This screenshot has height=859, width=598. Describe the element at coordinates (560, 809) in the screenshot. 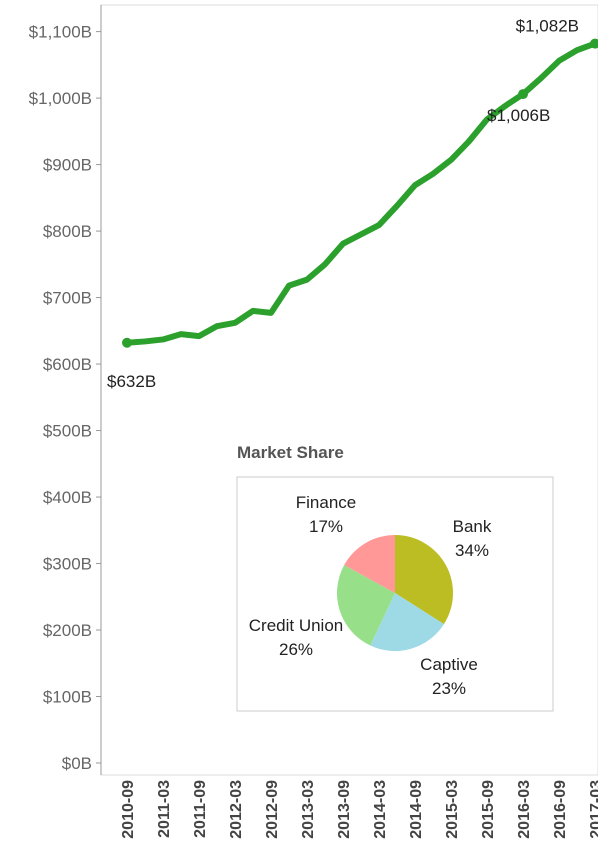

I see `x-tick-label: 2016-09` at that location.